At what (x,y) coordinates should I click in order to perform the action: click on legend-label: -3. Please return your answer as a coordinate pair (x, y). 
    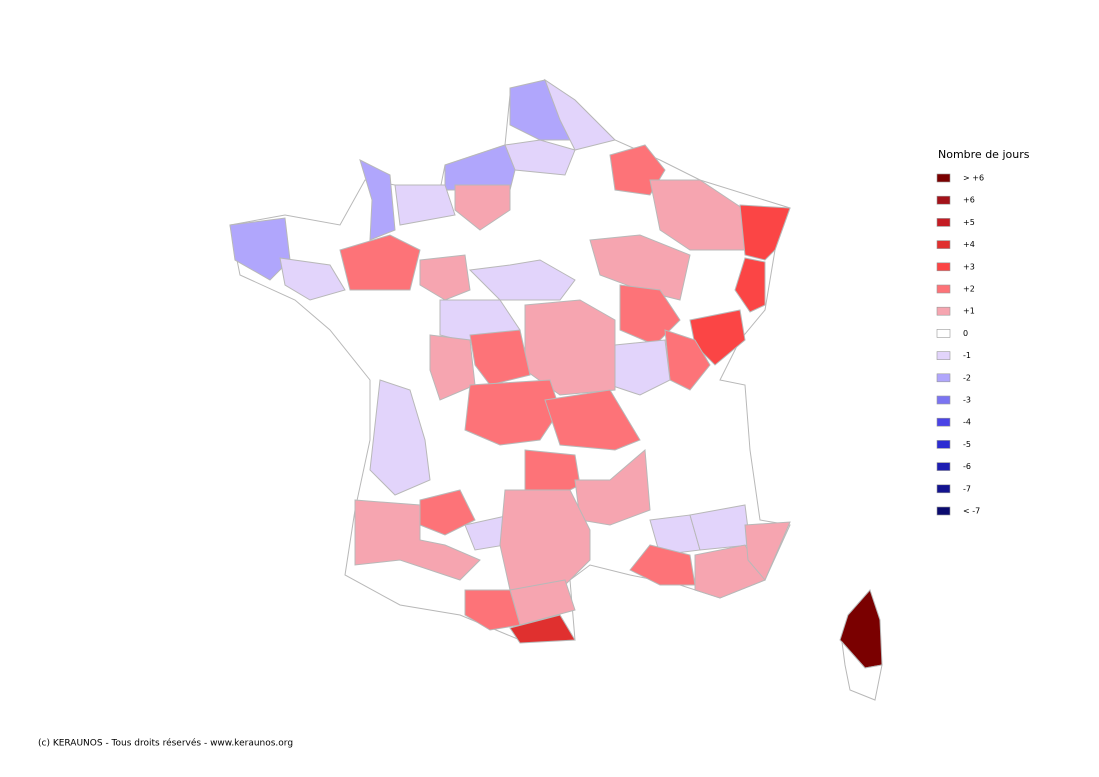
    Looking at the image, I should click on (967, 400).